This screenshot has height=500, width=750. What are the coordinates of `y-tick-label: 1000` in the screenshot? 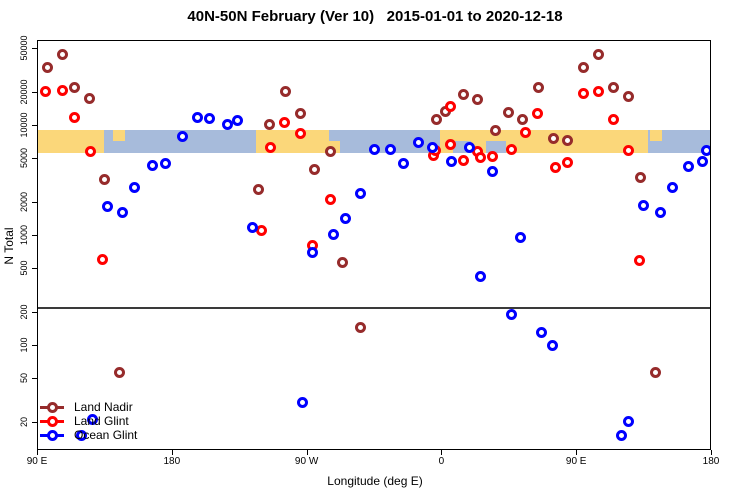 It's located at (24, 235).